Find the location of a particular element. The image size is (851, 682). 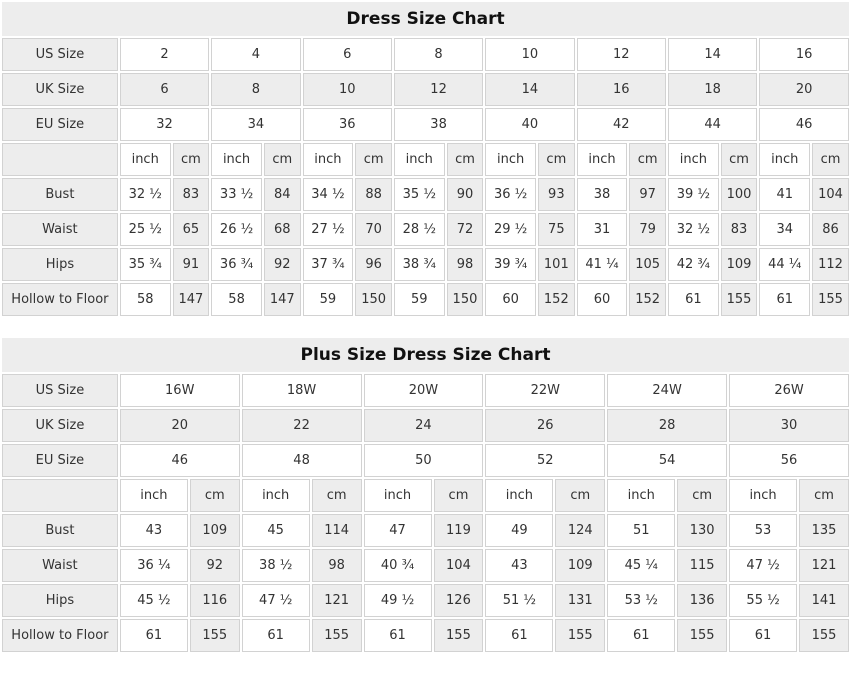

bust-inch-cell: 47 is located at coordinates (397, 530).